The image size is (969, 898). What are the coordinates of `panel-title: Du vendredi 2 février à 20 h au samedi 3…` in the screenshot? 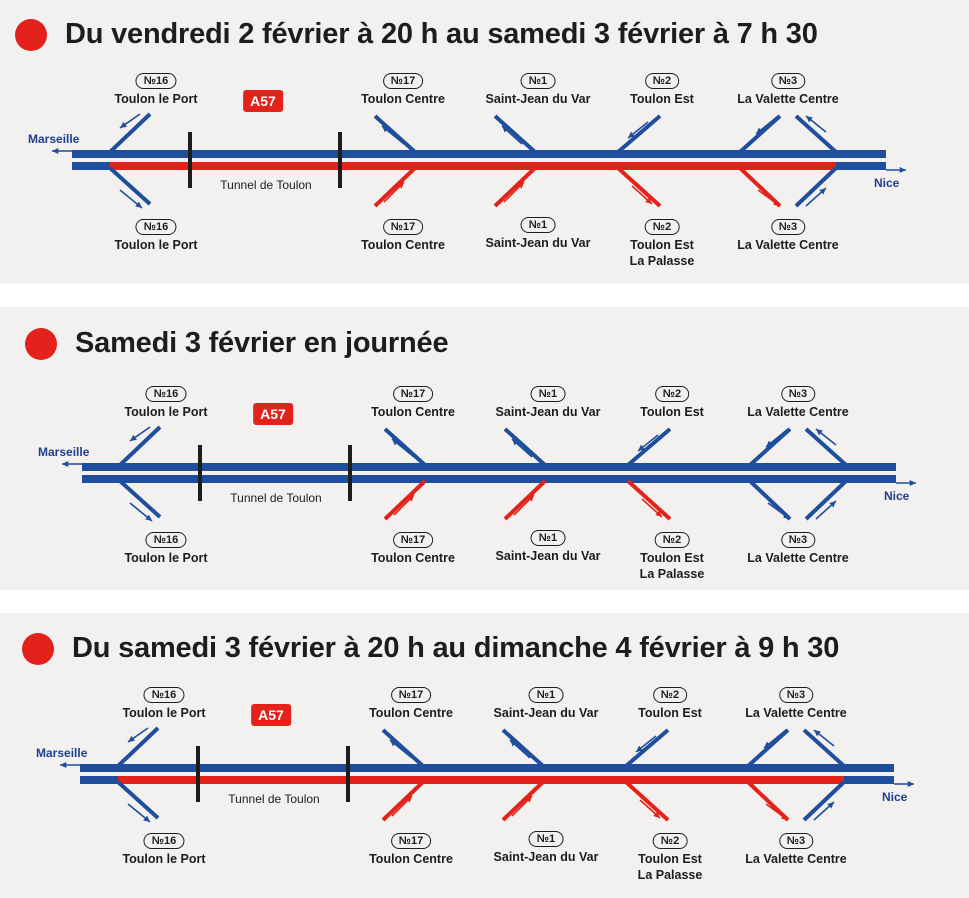 It's located at (441, 34).